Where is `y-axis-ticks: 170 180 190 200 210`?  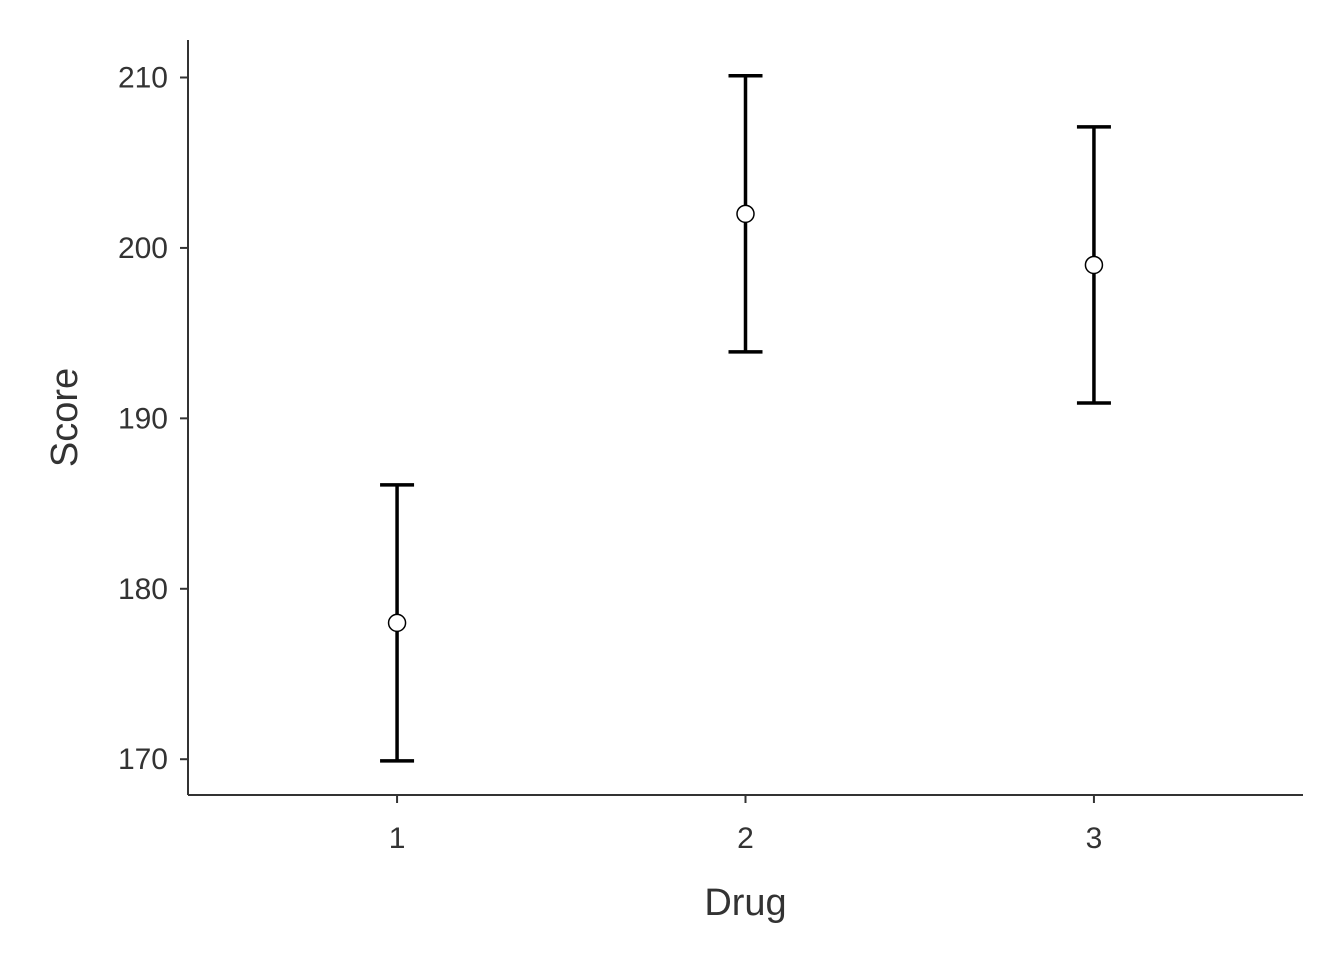 y-axis-ticks: 170 180 190 200 210 is located at coordinates (153, 418).